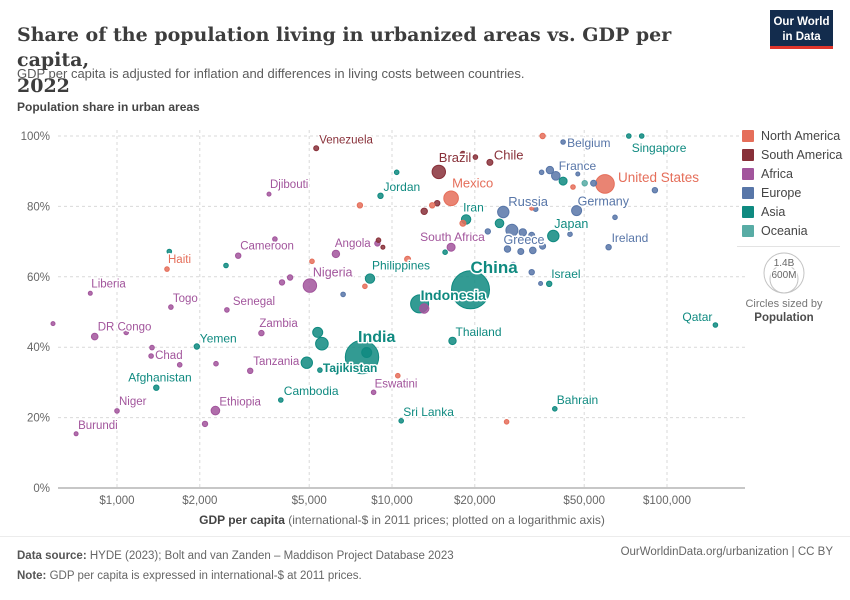 The image size is (850, 600). What do you see at coordinates (470, 290) in the screenshot?
I see `data-point-china` at bounding box center [470, 290].